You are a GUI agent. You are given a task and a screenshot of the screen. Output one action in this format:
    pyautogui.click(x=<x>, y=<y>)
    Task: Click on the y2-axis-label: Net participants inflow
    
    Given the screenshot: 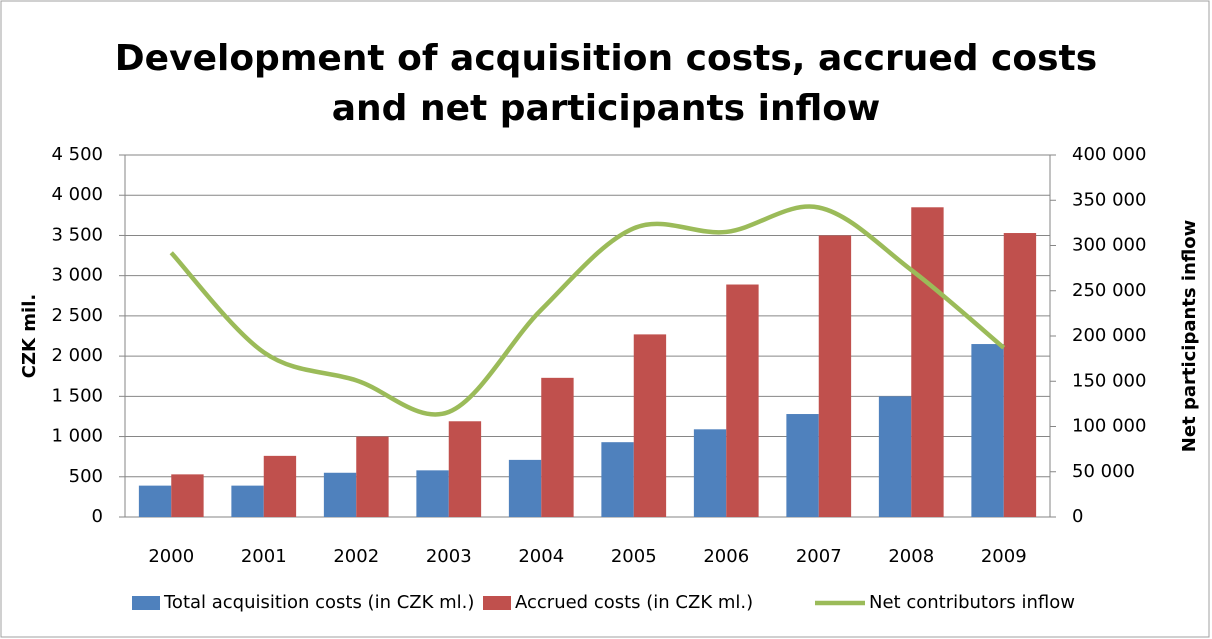 What is the action you would take?
    pyautogui.click(x=1189, y=336)
    